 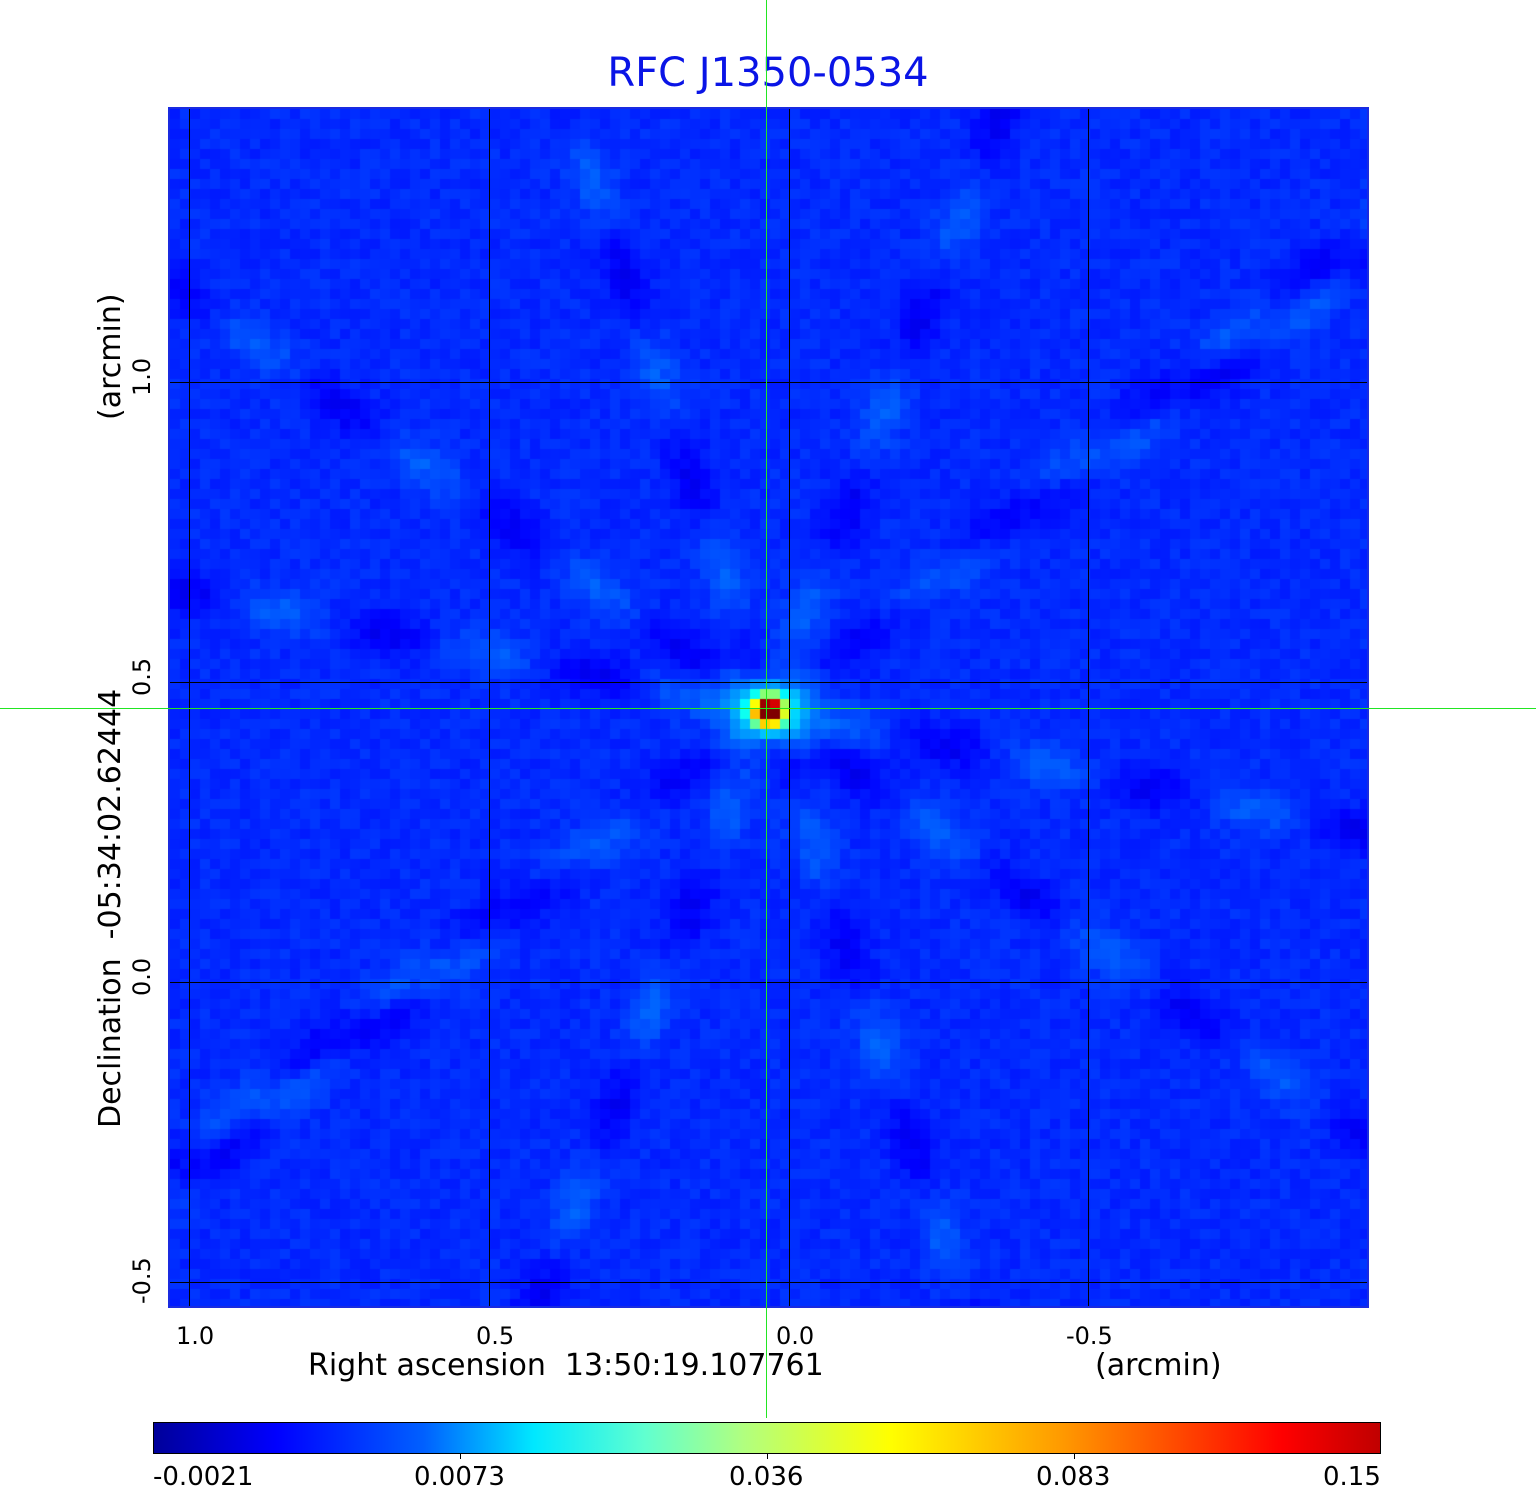 What do you see at coordinates (566, 1365) in the screenshot?
I see `x-axis-label: Right ascension 13:50:19.107761` at bounding box center [566, 1365].